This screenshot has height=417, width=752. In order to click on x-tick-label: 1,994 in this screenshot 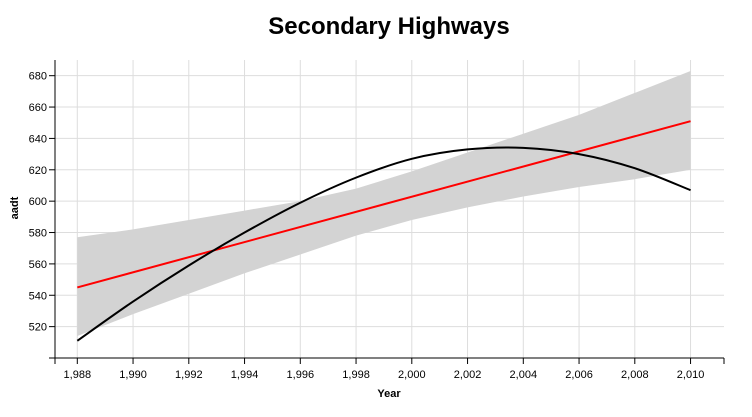, I will do `click(245, 375)`.